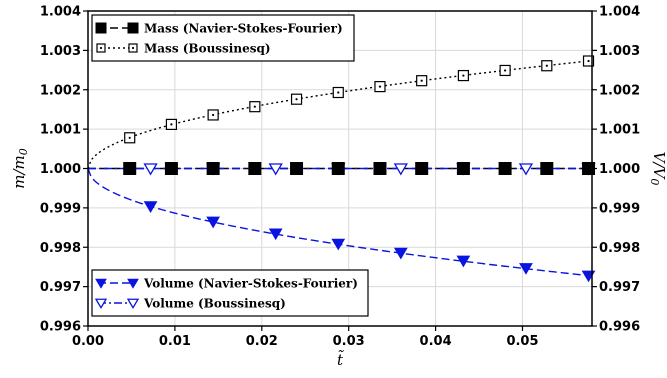 The image size is (667, 378). Describe the element at coordinates (619, 208) in the screenshot. I see `y-right-tick-label-3: 0.999` at that location.